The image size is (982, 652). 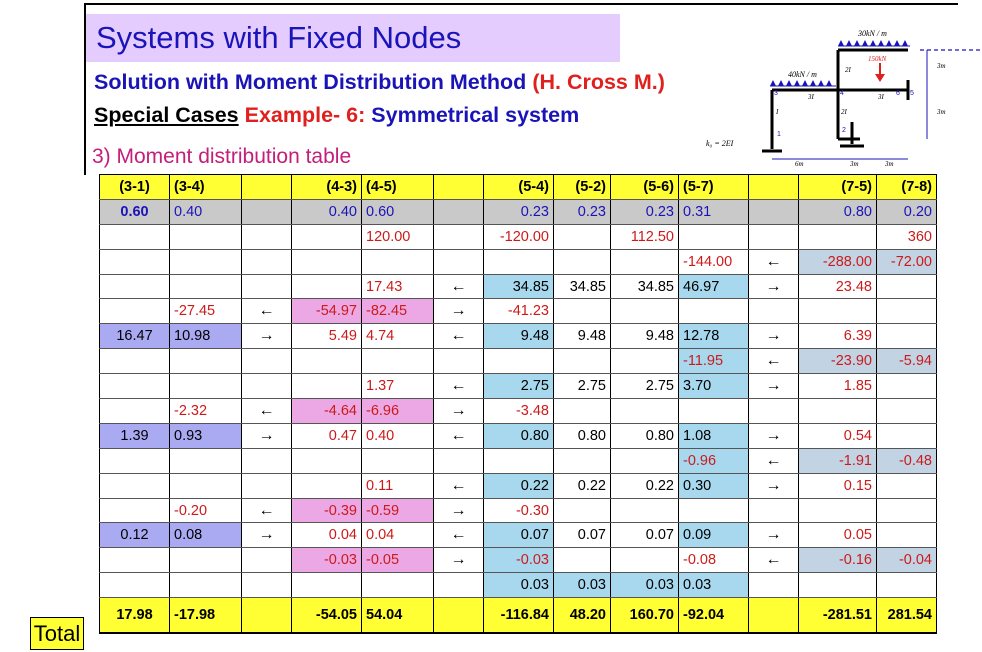 I want to click on cell-m34: 0.93, so click(x=205, y=436).